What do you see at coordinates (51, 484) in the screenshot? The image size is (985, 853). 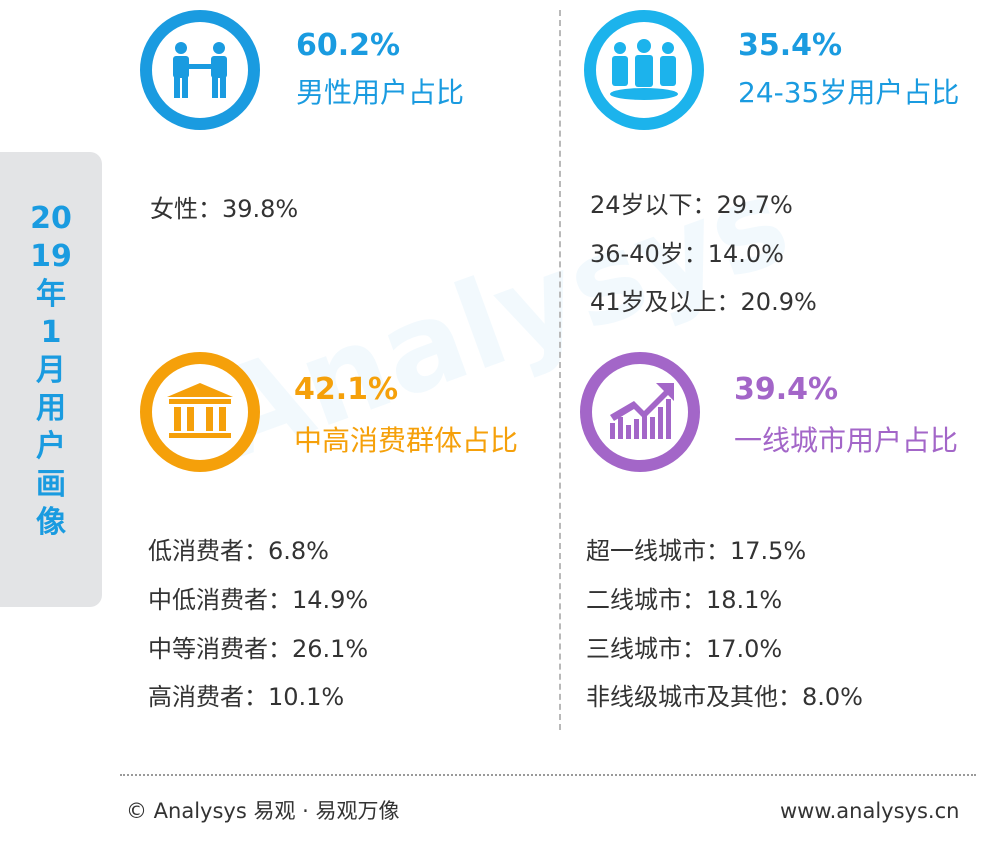 I see `side-title-char: 画` at bounding box center [51, 484].